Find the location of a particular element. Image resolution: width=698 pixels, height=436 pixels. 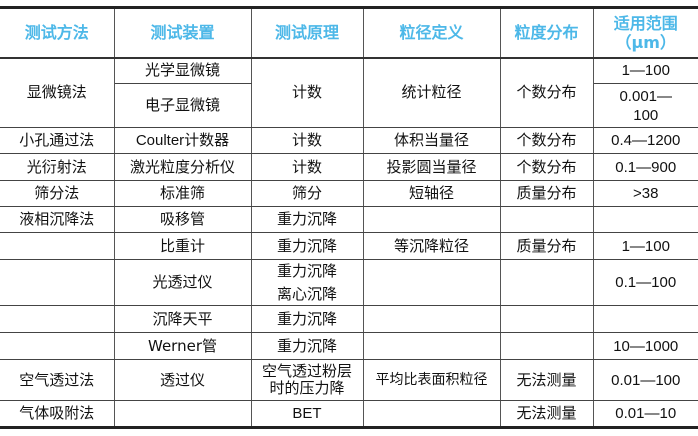

header-cell: 适用范围（μm） is located at coordinates (645, 33).